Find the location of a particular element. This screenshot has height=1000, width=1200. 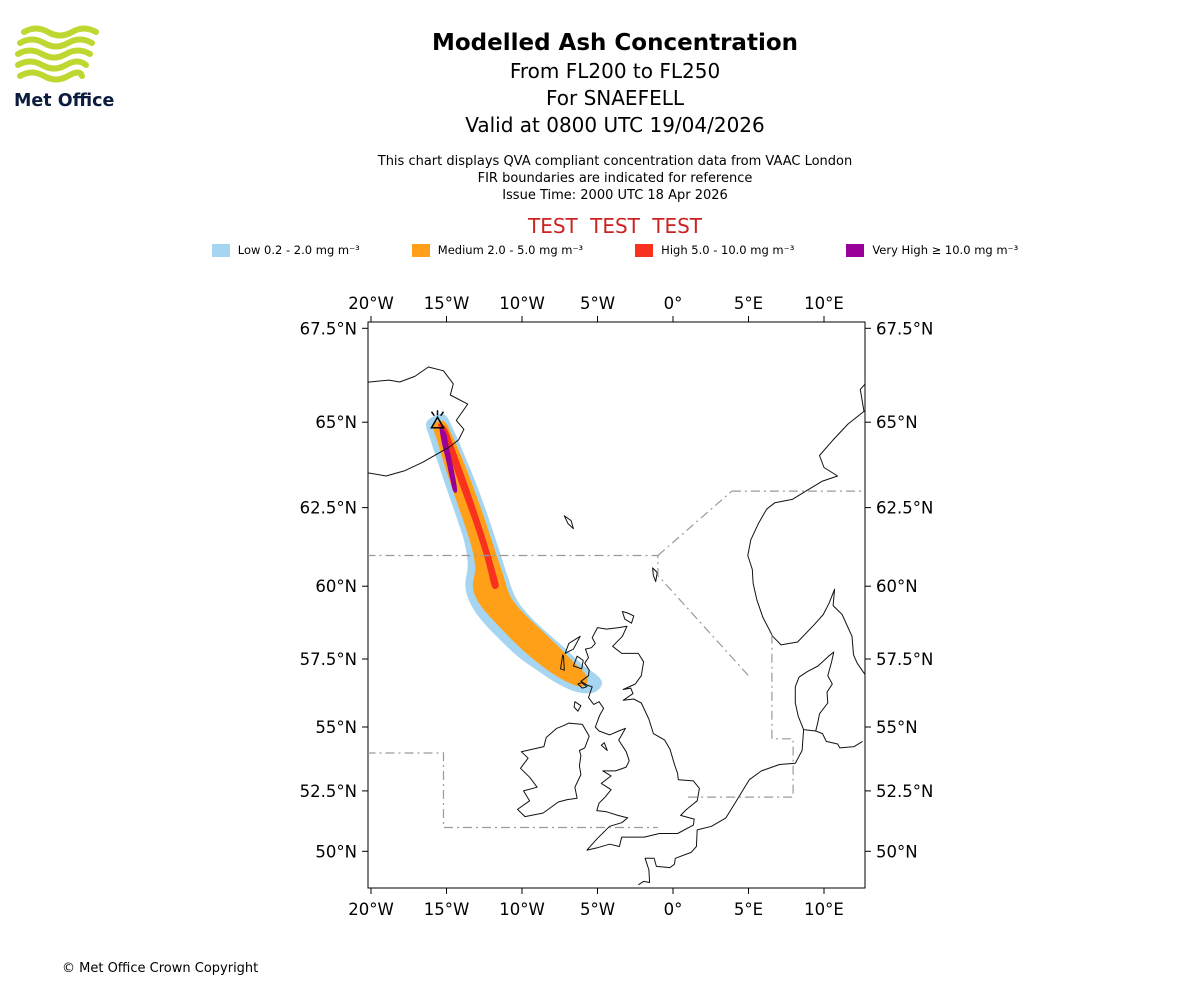

lon-label-bottom: 5°E is located at coordinates (748, 909).